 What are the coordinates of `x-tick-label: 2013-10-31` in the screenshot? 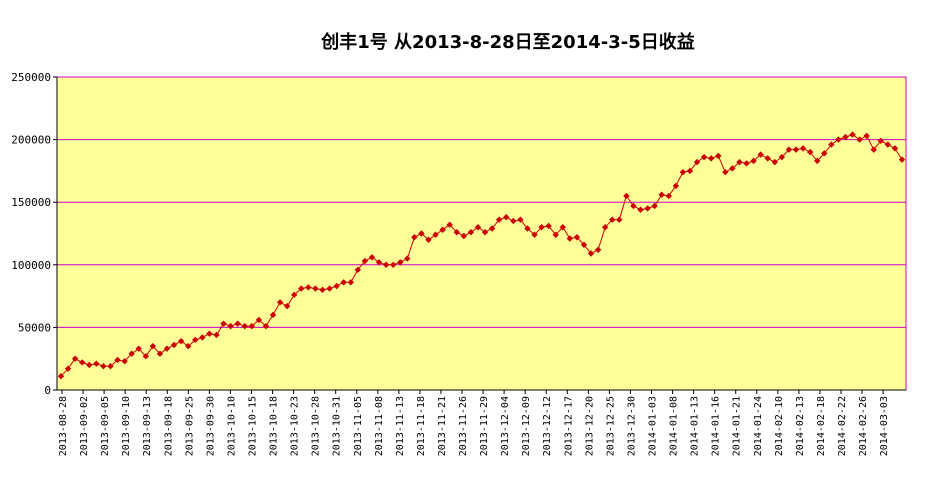 It's located at (337, 426).